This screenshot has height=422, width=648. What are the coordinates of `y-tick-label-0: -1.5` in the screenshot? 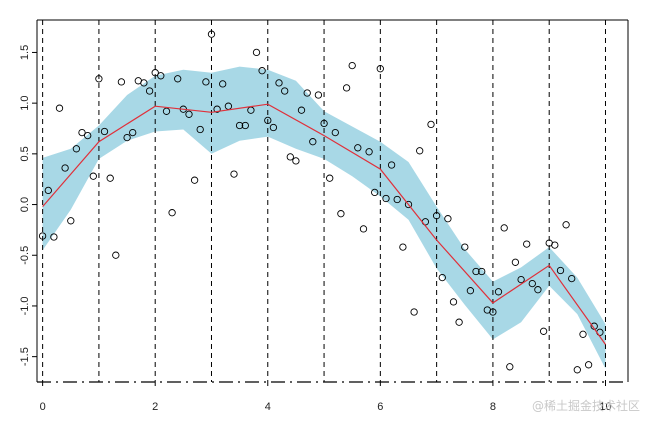 It's located at (25, 356).